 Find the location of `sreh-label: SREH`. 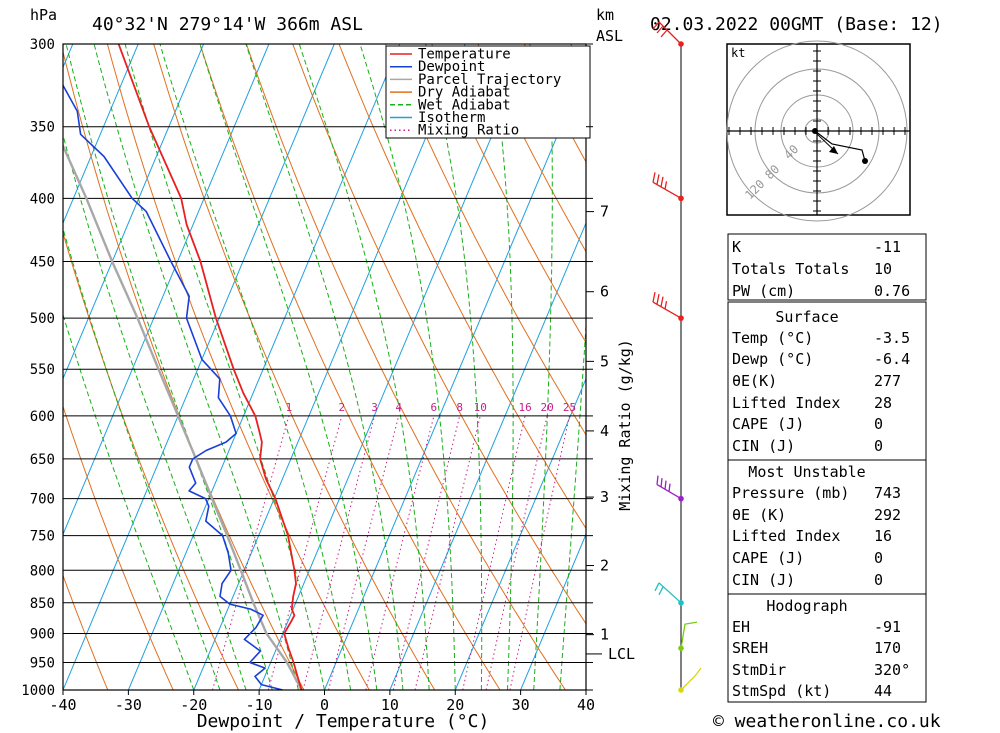

sreh-label: SREH is located at coordinates (750, 648).